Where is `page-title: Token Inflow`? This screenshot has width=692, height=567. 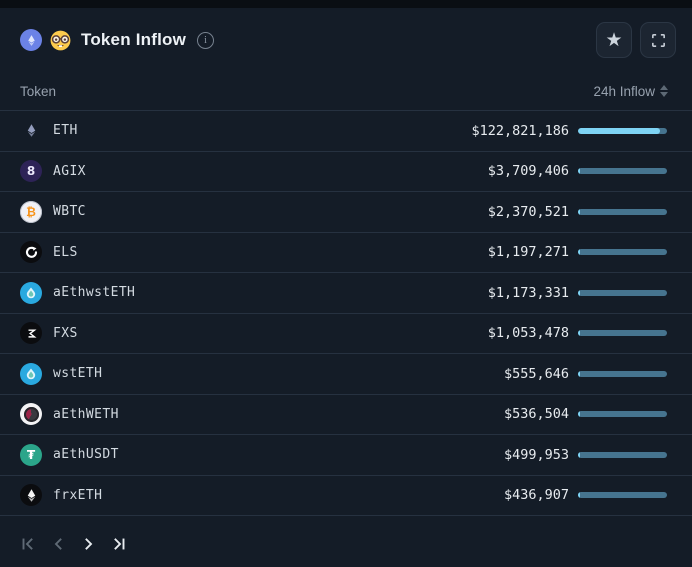 page-title: Token Inflow is located at coordinates (134, 39).